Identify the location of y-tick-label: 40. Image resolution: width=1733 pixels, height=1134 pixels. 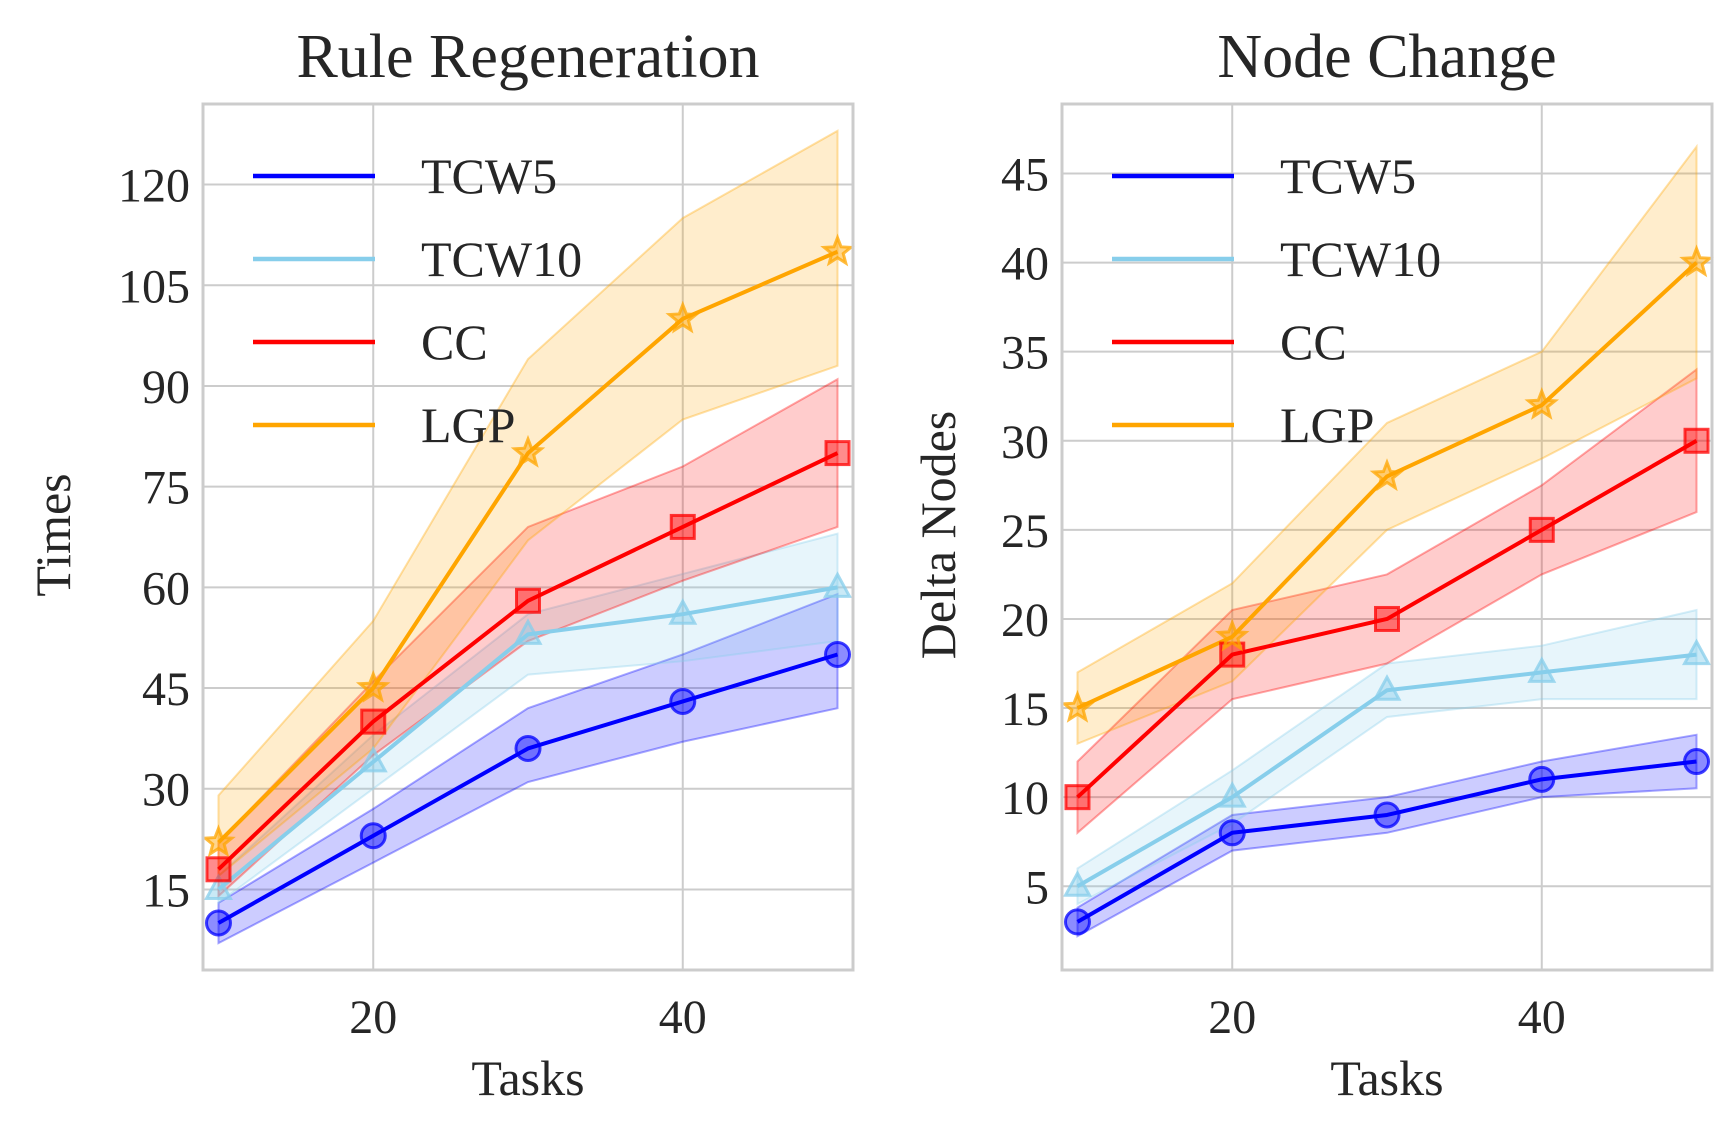
(1025, 264).